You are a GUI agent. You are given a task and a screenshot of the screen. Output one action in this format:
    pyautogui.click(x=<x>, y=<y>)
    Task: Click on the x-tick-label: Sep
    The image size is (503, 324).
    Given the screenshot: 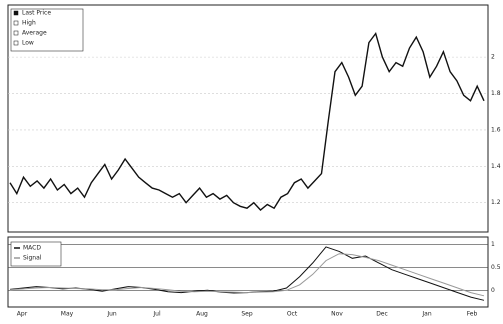 What is the action you would take?
    pyautogui.click(x=247, y=314)
    